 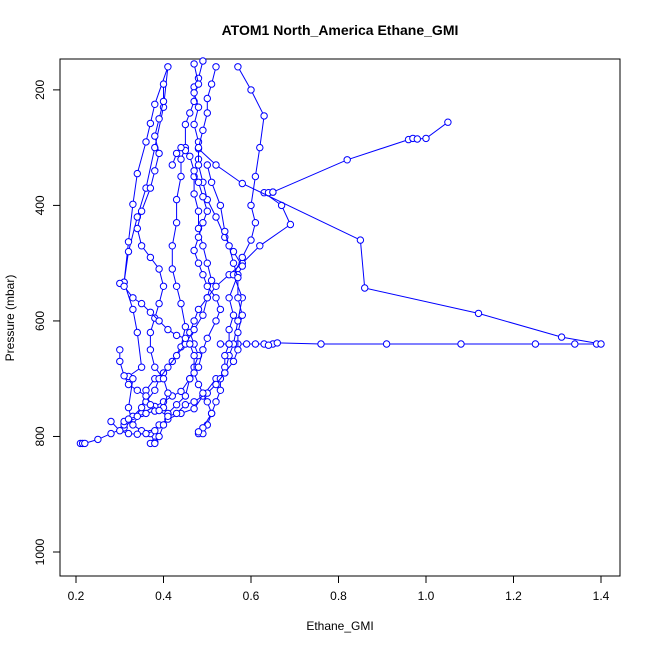 What do you see at coordinates (40, 321) in the screenshot?
I see `y-tick-label: 600` at bounding box center [40, 321].